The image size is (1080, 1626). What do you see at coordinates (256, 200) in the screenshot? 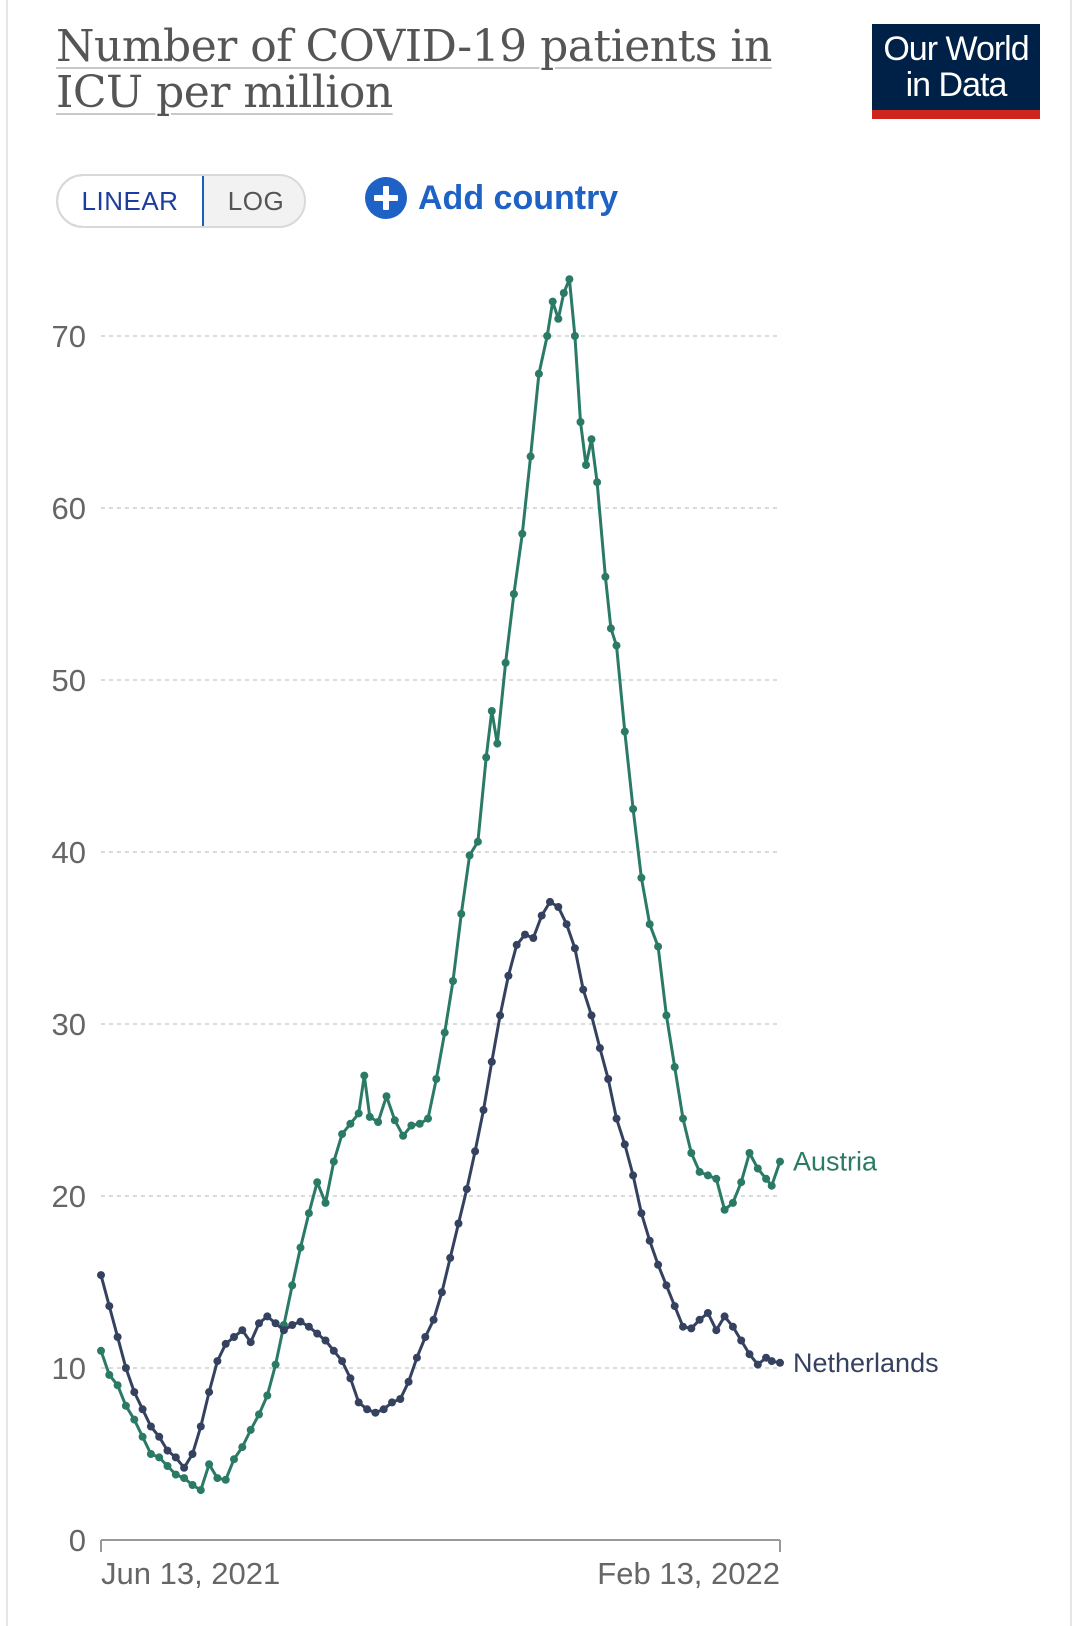
I see `log-scale-button: LOG` at bounding box center [256, 200].